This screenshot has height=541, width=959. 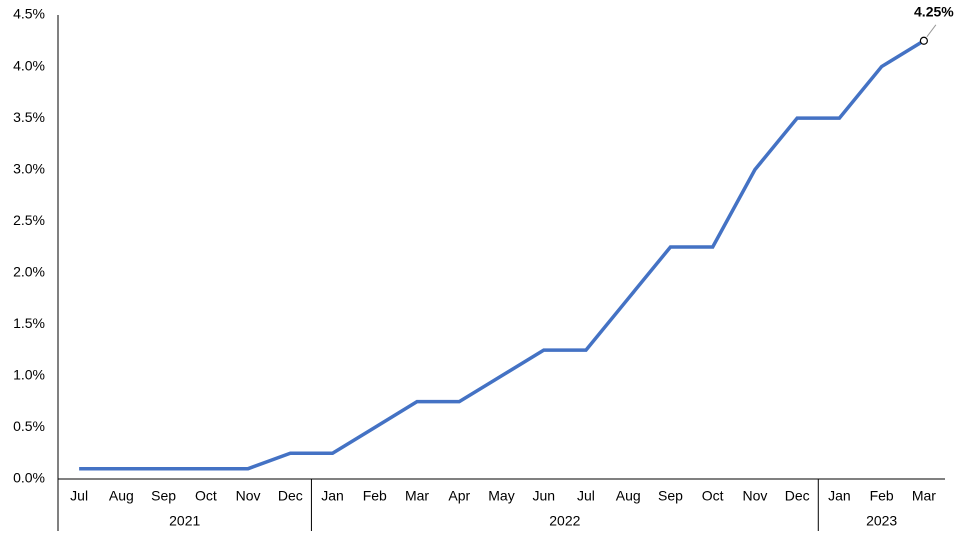 I want to click on y-tick-label: 1.0%, so click(x=29, y=375).